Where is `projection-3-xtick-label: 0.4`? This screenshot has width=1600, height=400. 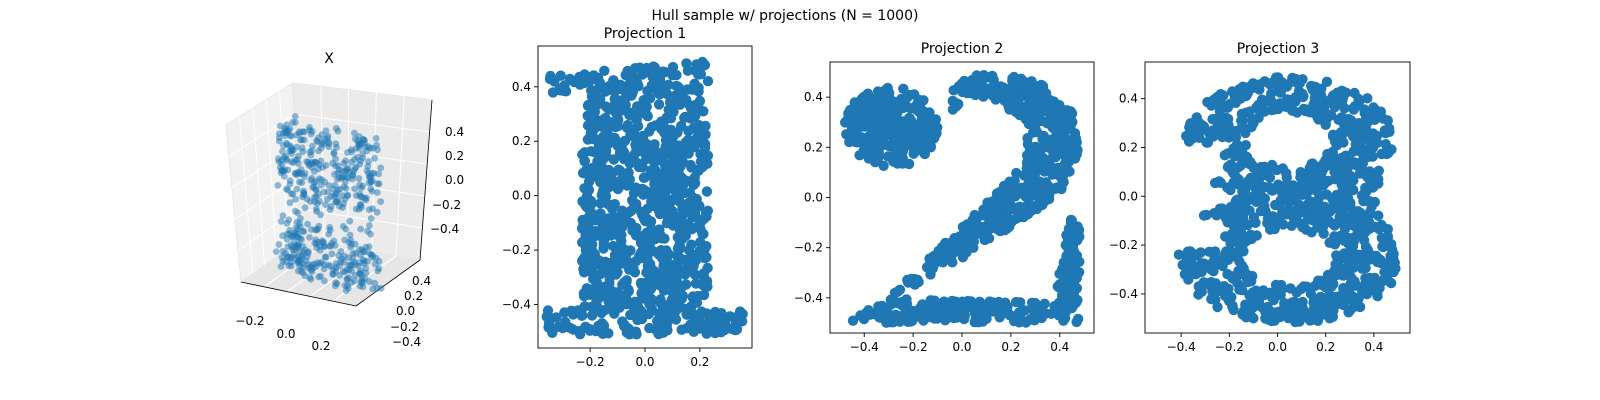 projection-3-xtick-label: 0.4 is located at coordinates (1373, 347).